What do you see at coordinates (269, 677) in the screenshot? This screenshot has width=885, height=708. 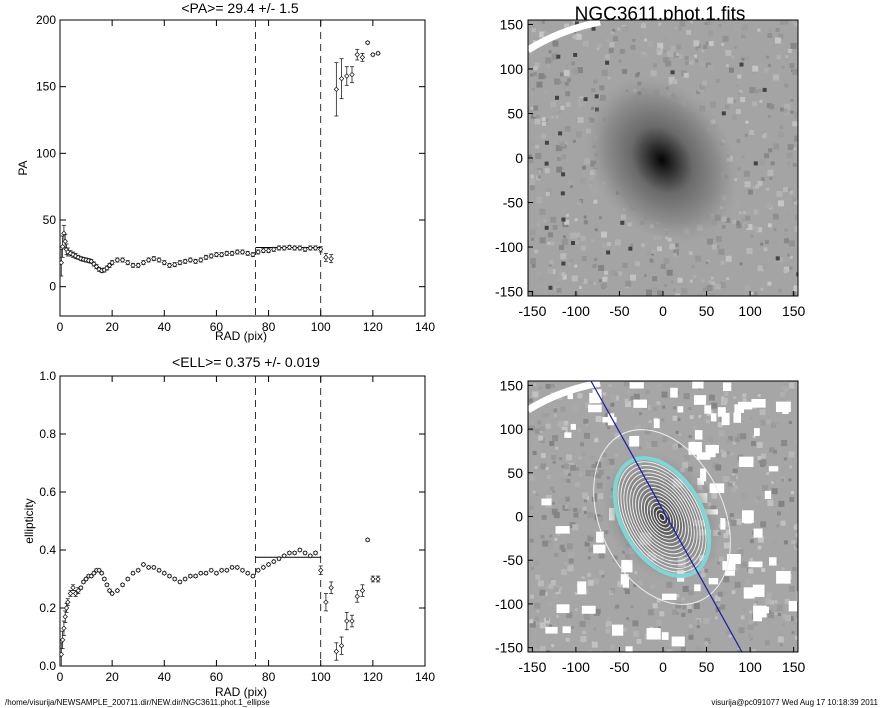 I see `ell-x-tick-label: 80` at bounding box center [269, 677].